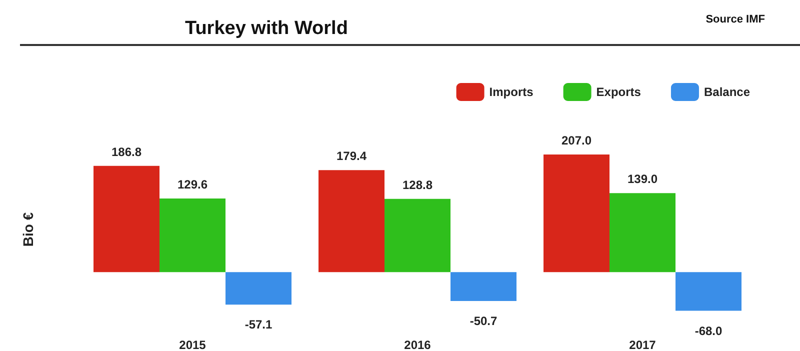 The width and height of the screenshot is (800, 351). What do you see at coordinates (727, 92) in the screenshot?
I see `legend-label: Balance` at bounding box center [727, 92].